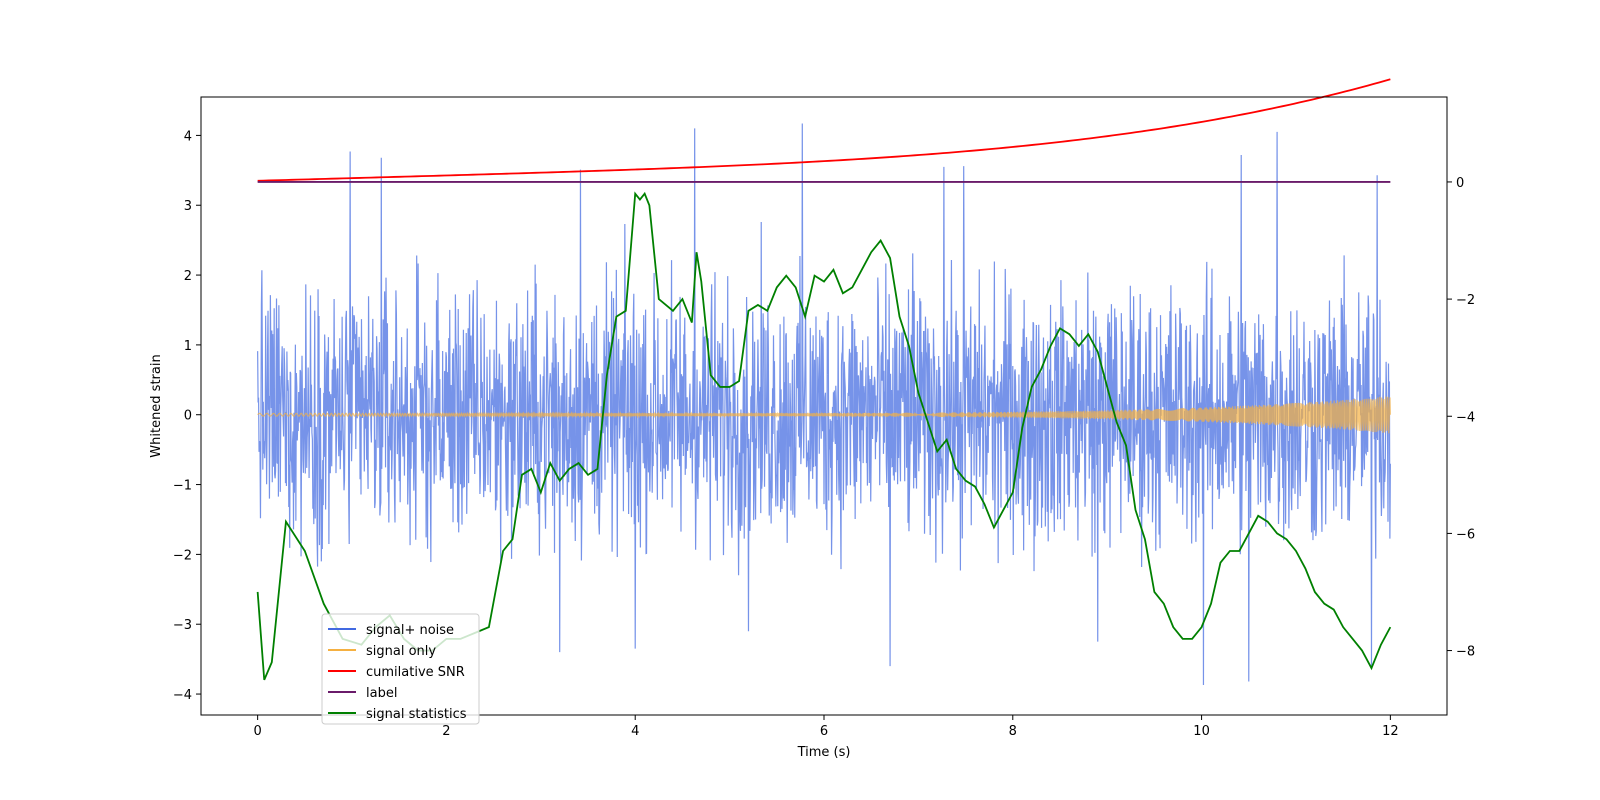 The width and height of the screenshot is (1600, 800). Describe the element at coordinates (156, 405) in the screenshot. I see `y-axis-label: Whitened strain` at that location.